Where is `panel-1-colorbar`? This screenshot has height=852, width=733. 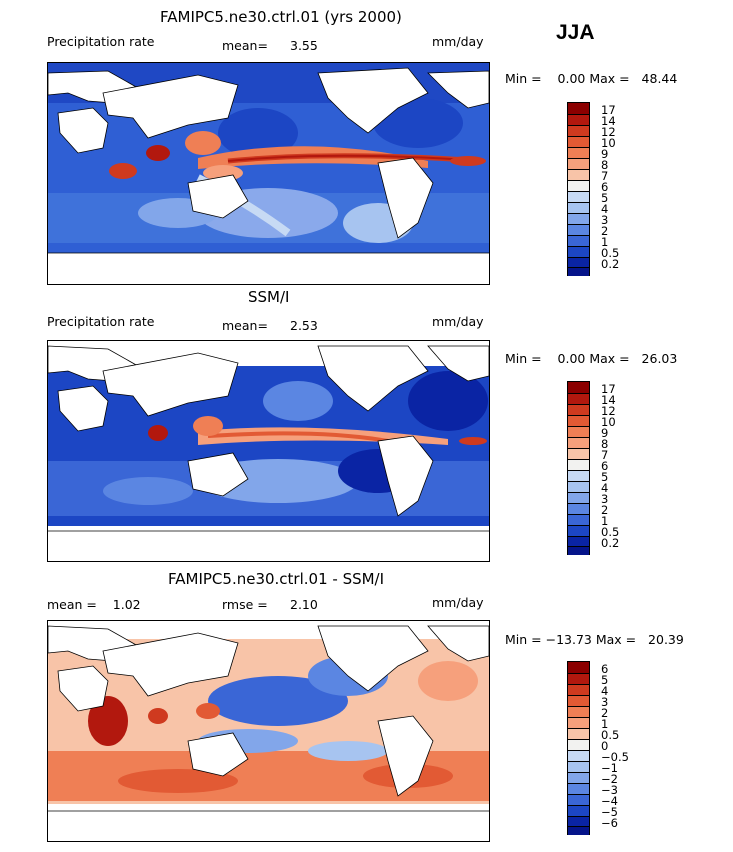
panel-1-colorbar is located at coordinates (578, 189).